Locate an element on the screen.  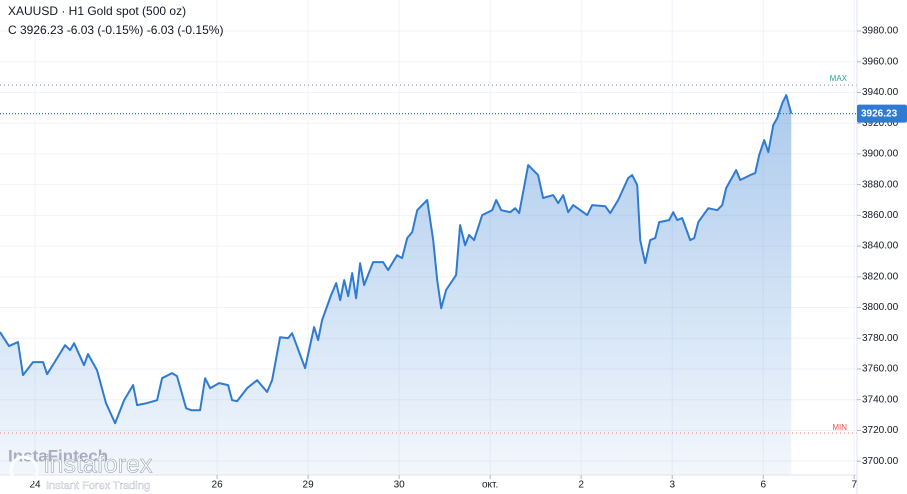
y-tick-label: 3700.00 is located at coordinates (880, 461).